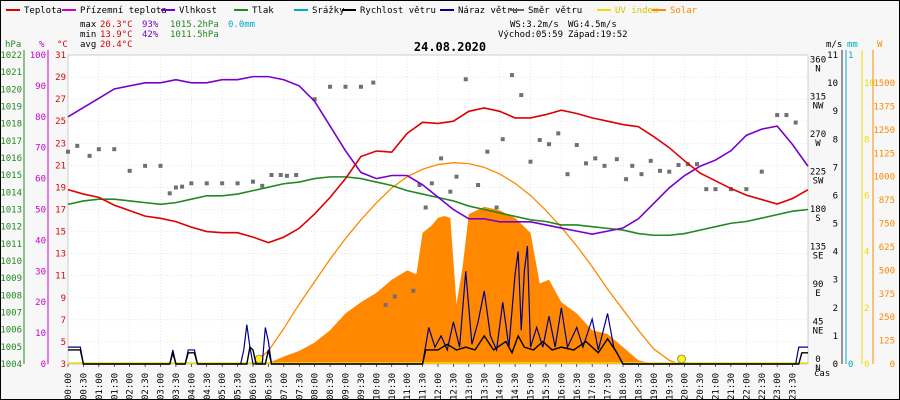  I want to click on axis-unit-hpa: hPa, so click(13, 45).